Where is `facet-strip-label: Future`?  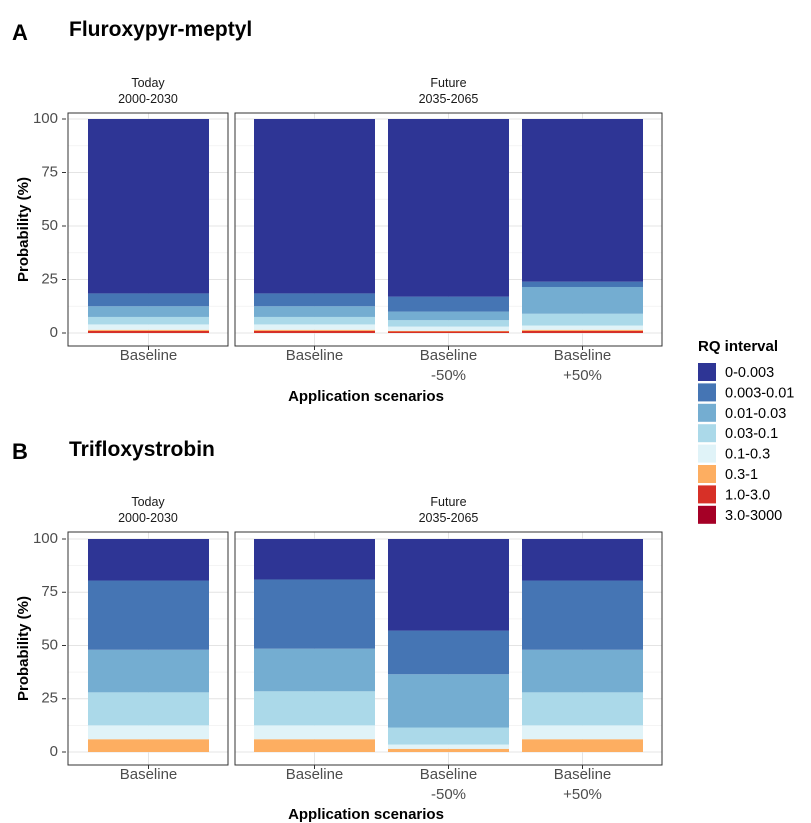 facet-strip-label: Future is located at coordinates (448, 502).